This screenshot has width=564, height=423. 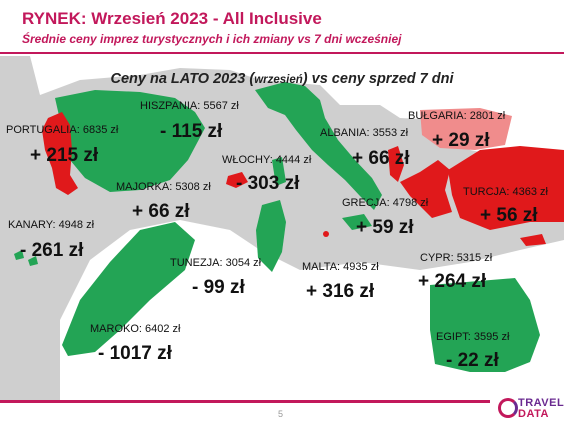 I want to click on land-sardinia, so click(x=279, y=171).